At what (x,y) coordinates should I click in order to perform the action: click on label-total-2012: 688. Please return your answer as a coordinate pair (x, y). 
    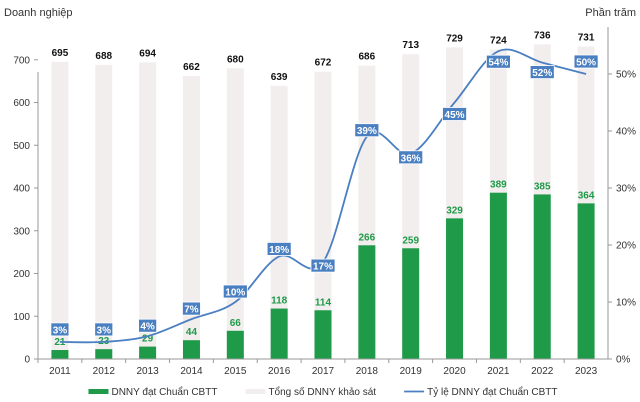
    Looking at the image, I should click on (103, 56).